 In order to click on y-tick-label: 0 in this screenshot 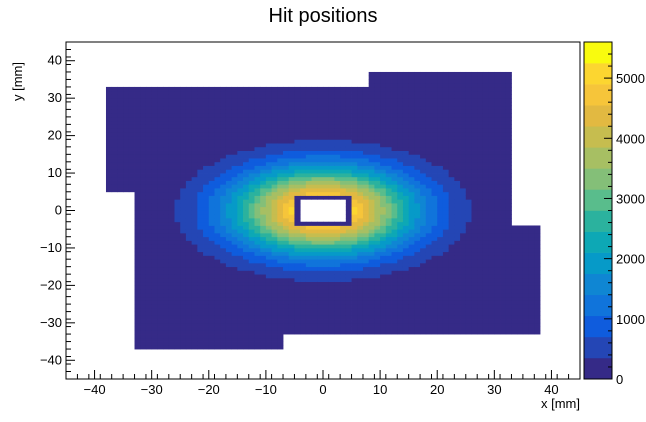, I will do `click(58, 210)`.